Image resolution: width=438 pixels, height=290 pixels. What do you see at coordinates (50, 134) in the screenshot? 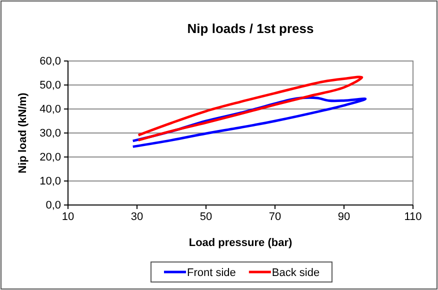
I see `y-tick-label: 30,0` at bounding box center [50, 134].